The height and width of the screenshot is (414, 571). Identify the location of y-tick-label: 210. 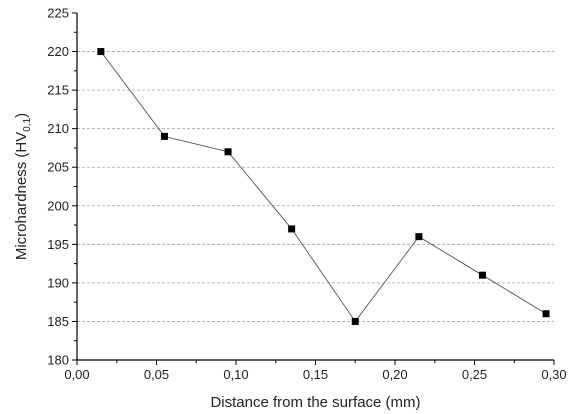
(58, 128).